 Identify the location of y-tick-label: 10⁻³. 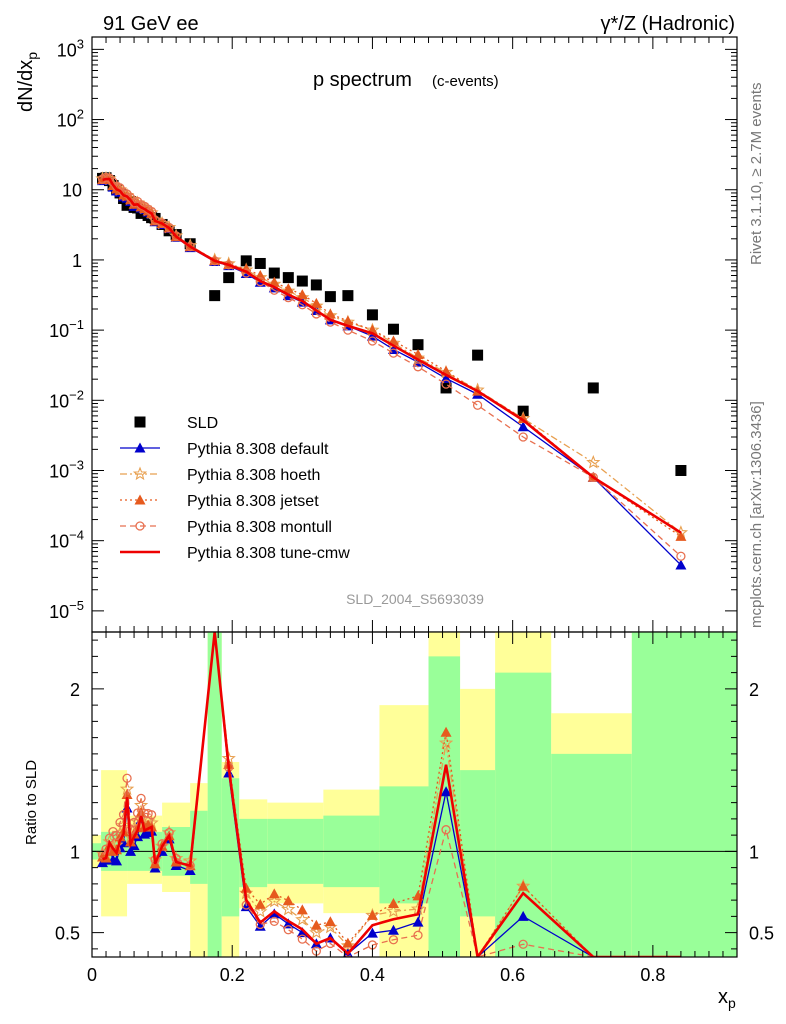
(66, 469).